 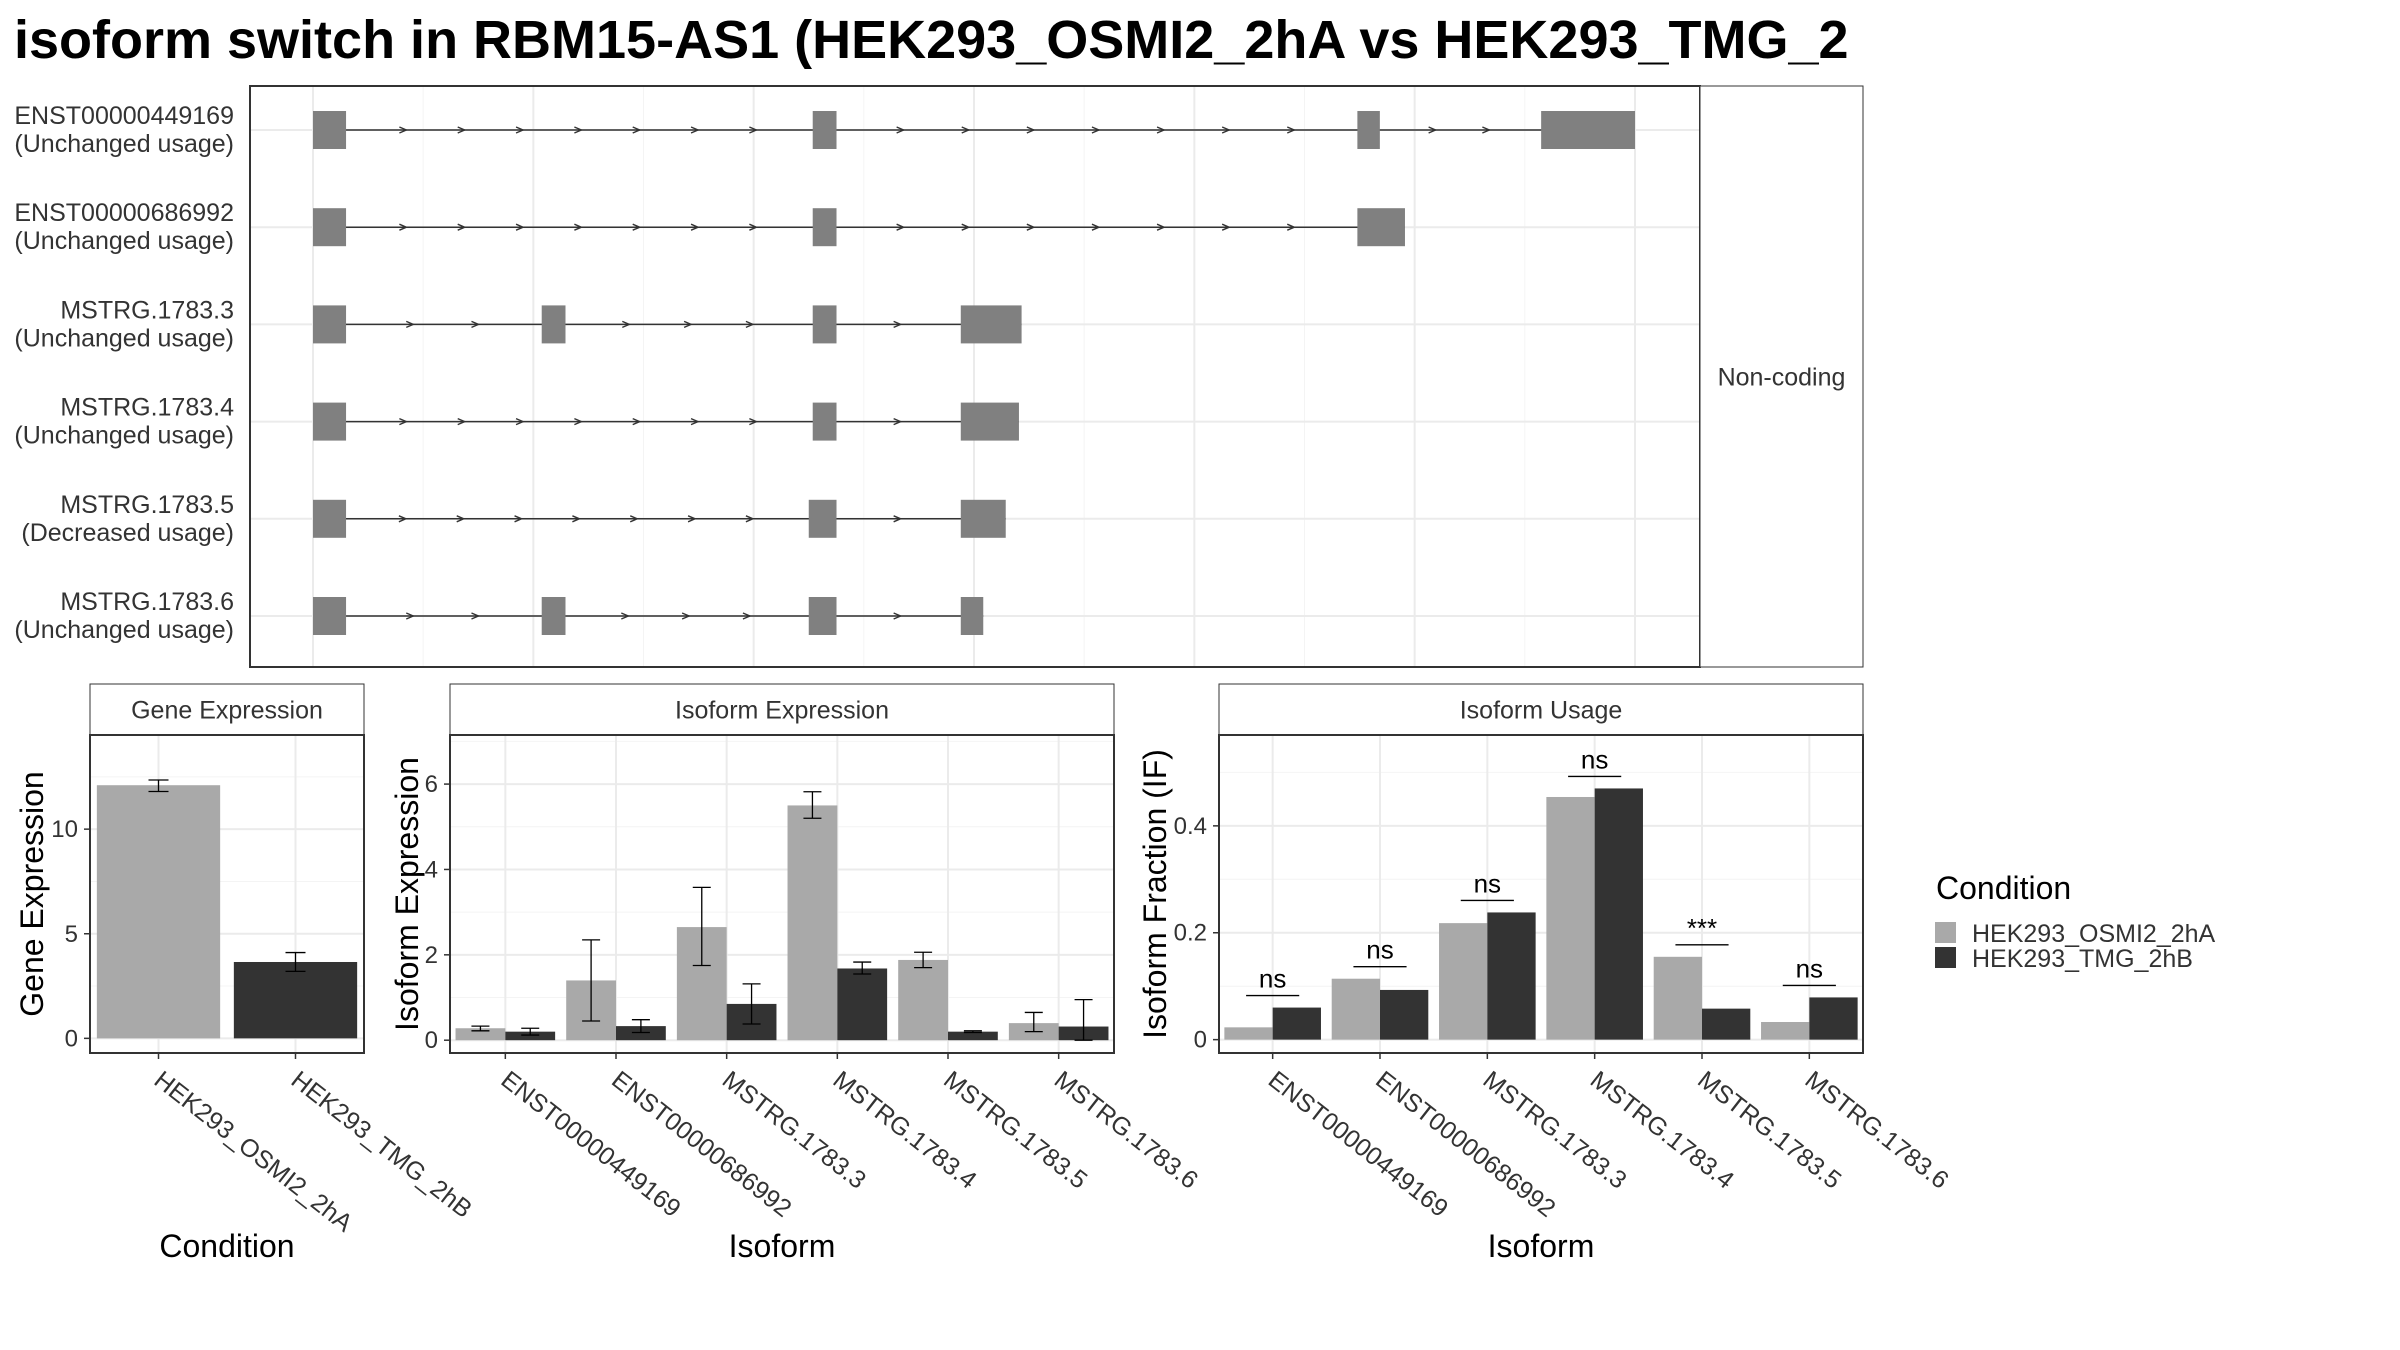 I want to click on isoform-expression-strip-label: Isoform Expression, so click(x=782, y=711).